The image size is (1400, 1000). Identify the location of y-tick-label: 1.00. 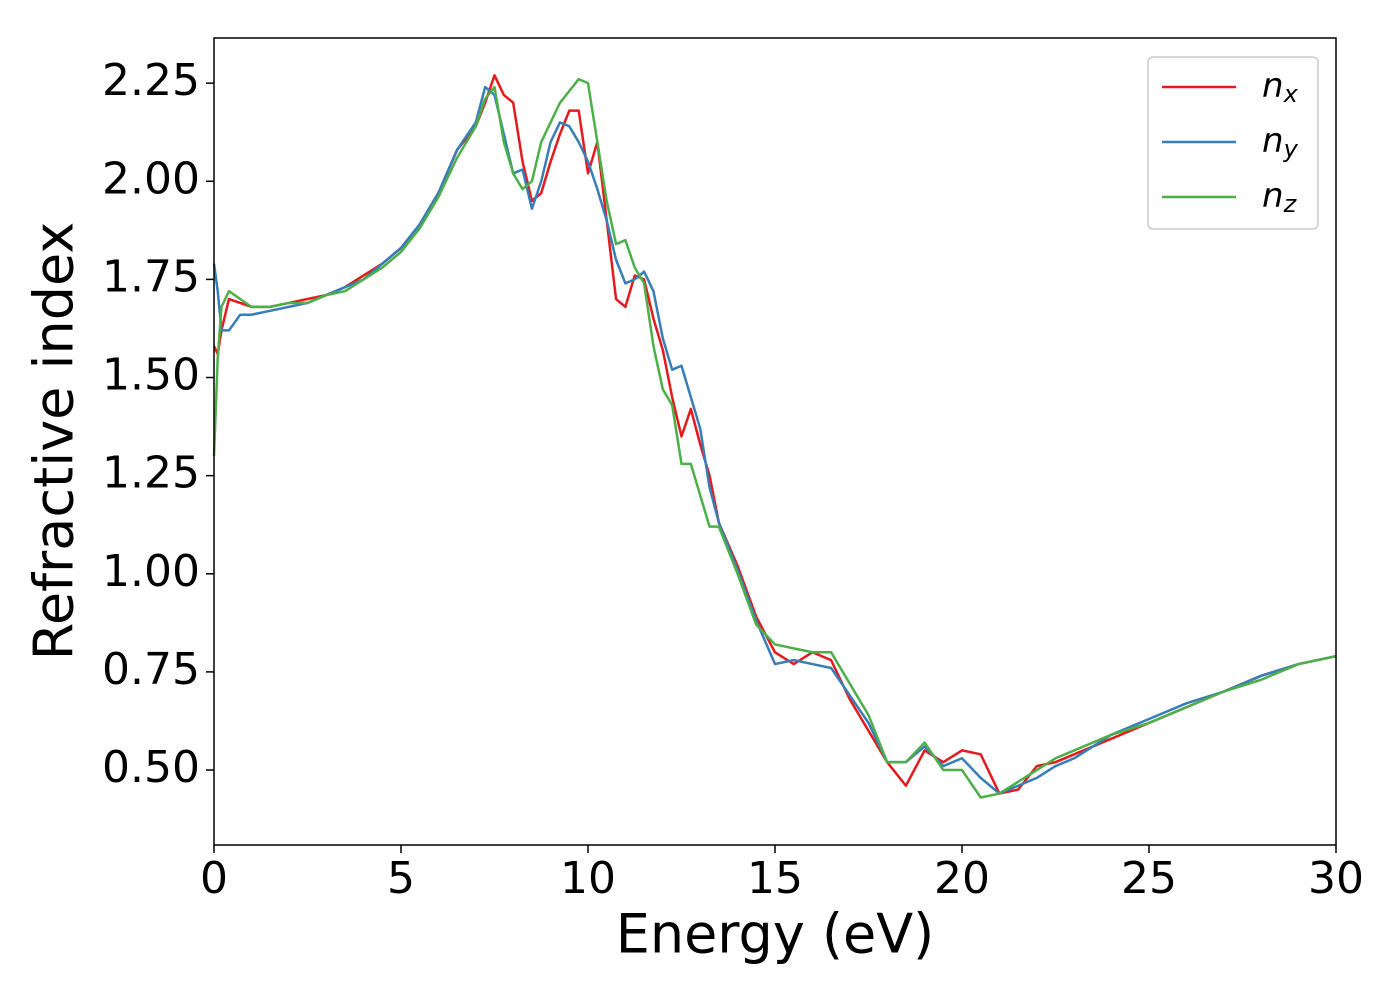
(151, 571).